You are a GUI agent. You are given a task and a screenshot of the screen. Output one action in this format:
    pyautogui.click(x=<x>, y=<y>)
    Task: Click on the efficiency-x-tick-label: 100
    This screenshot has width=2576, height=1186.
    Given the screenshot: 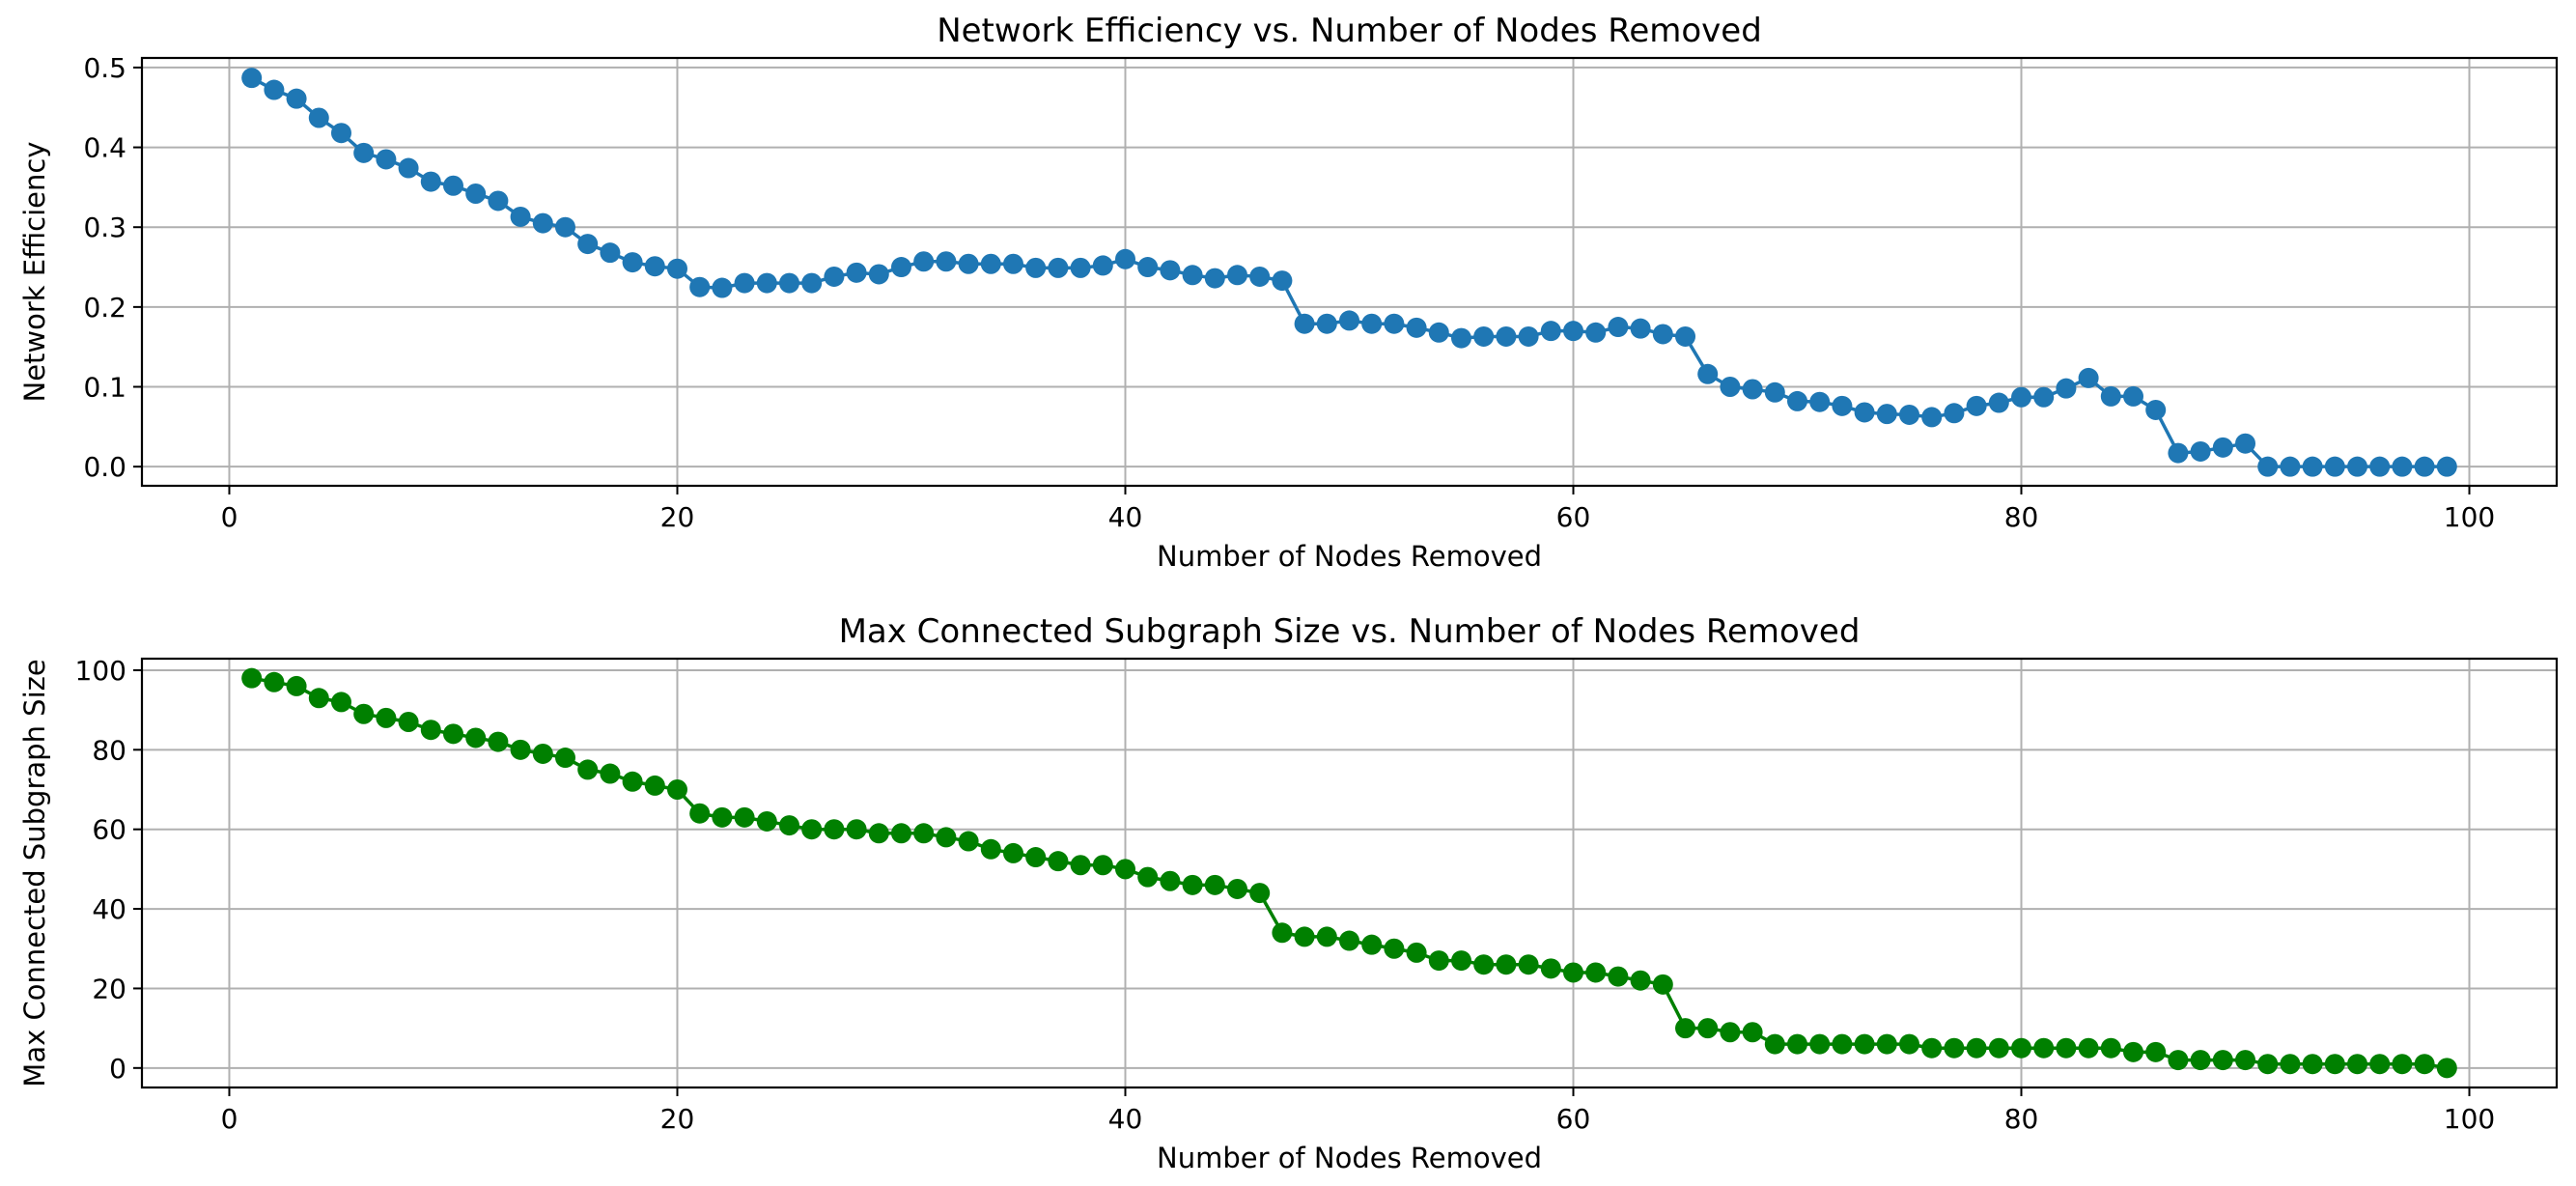 What is the action you would take?
    pyautogui.click(x=2470, y=517)
    